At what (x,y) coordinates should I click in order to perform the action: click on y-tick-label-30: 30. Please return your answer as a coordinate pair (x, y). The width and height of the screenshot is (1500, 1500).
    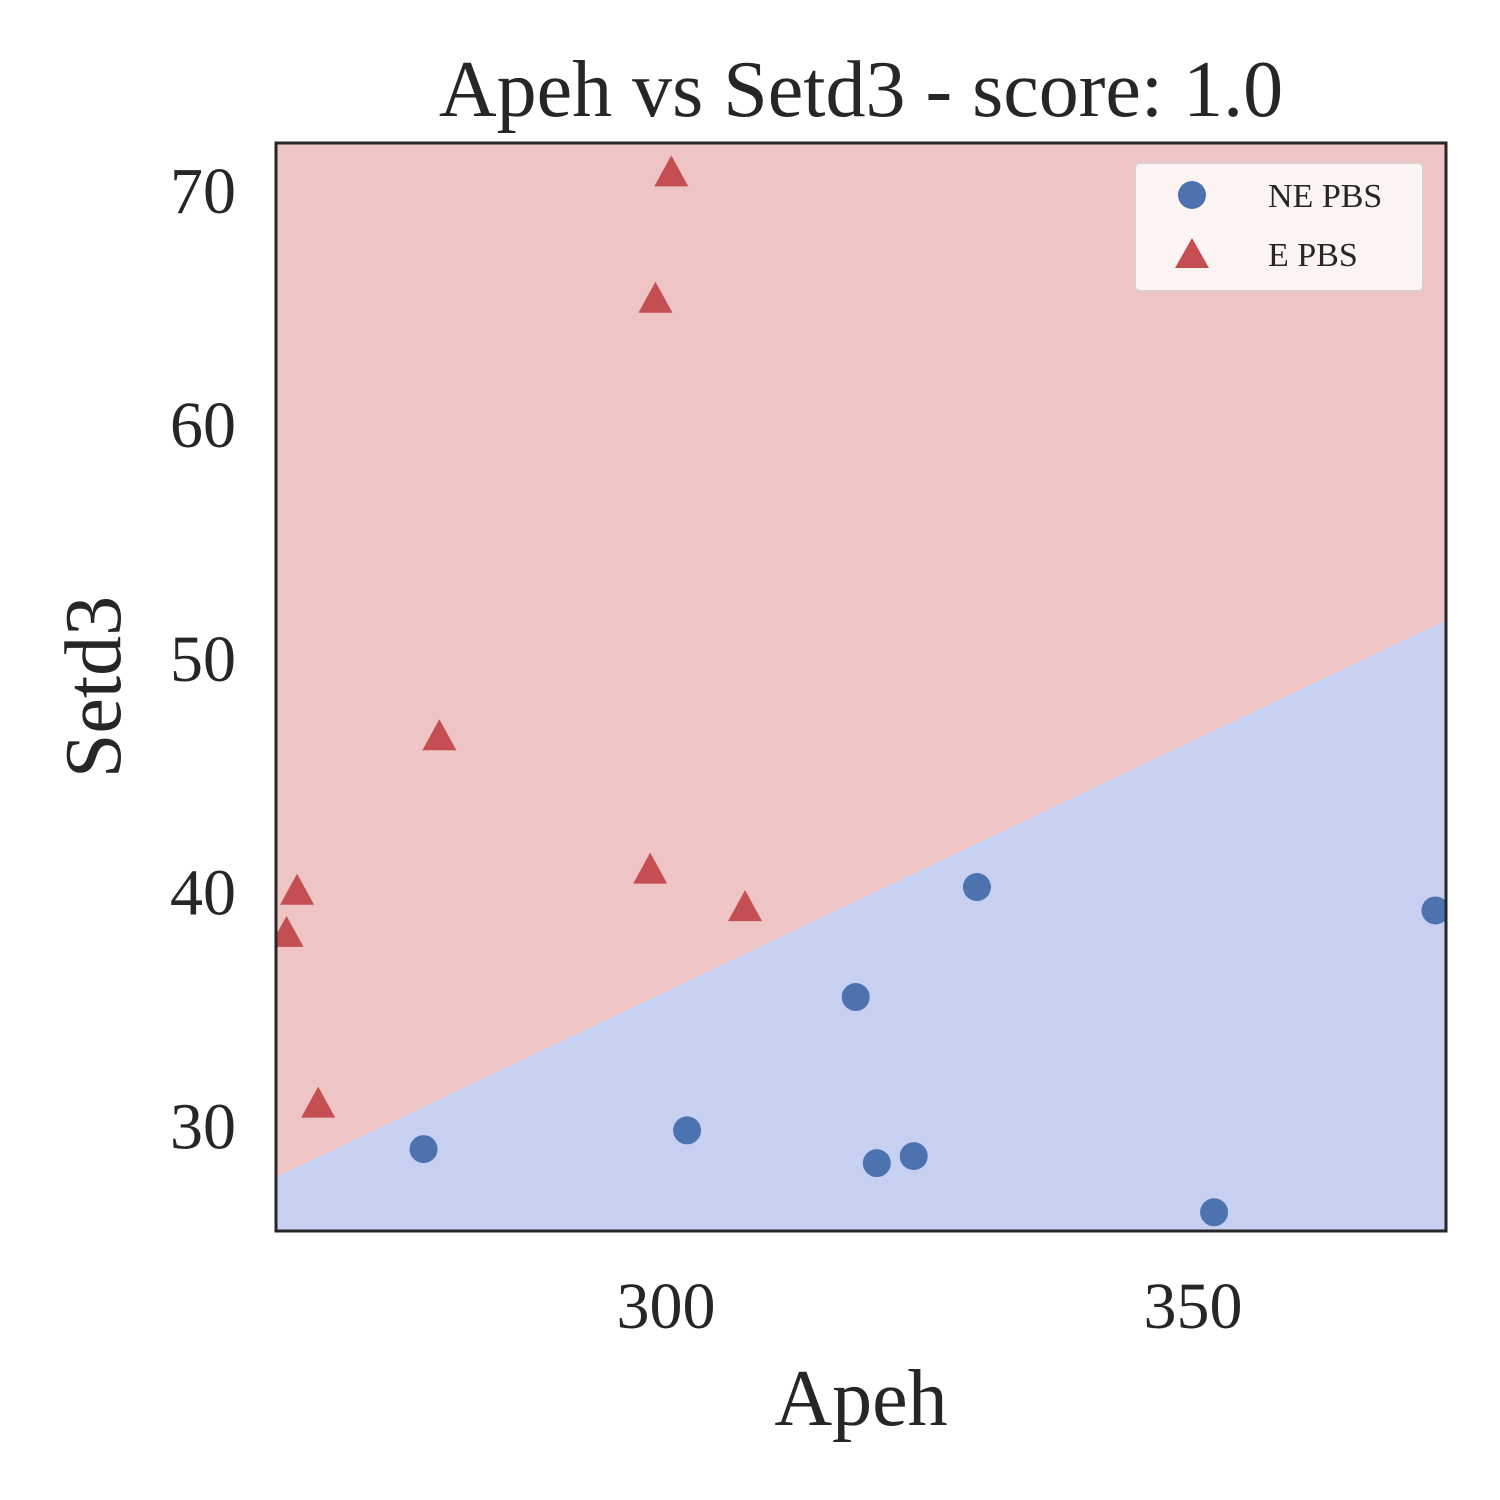
    Looking at the image, I should click on (203, 1127).